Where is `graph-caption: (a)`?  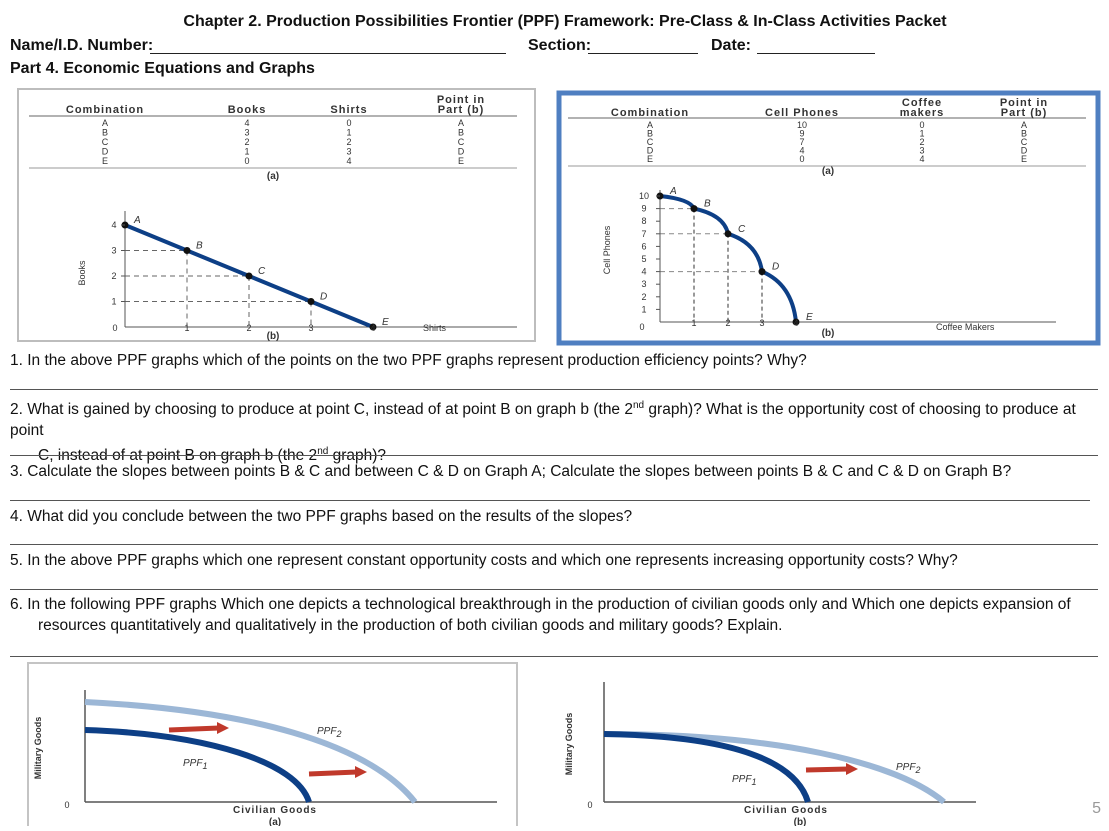
graph-caption: (a) is located at coordinates (275, 821).